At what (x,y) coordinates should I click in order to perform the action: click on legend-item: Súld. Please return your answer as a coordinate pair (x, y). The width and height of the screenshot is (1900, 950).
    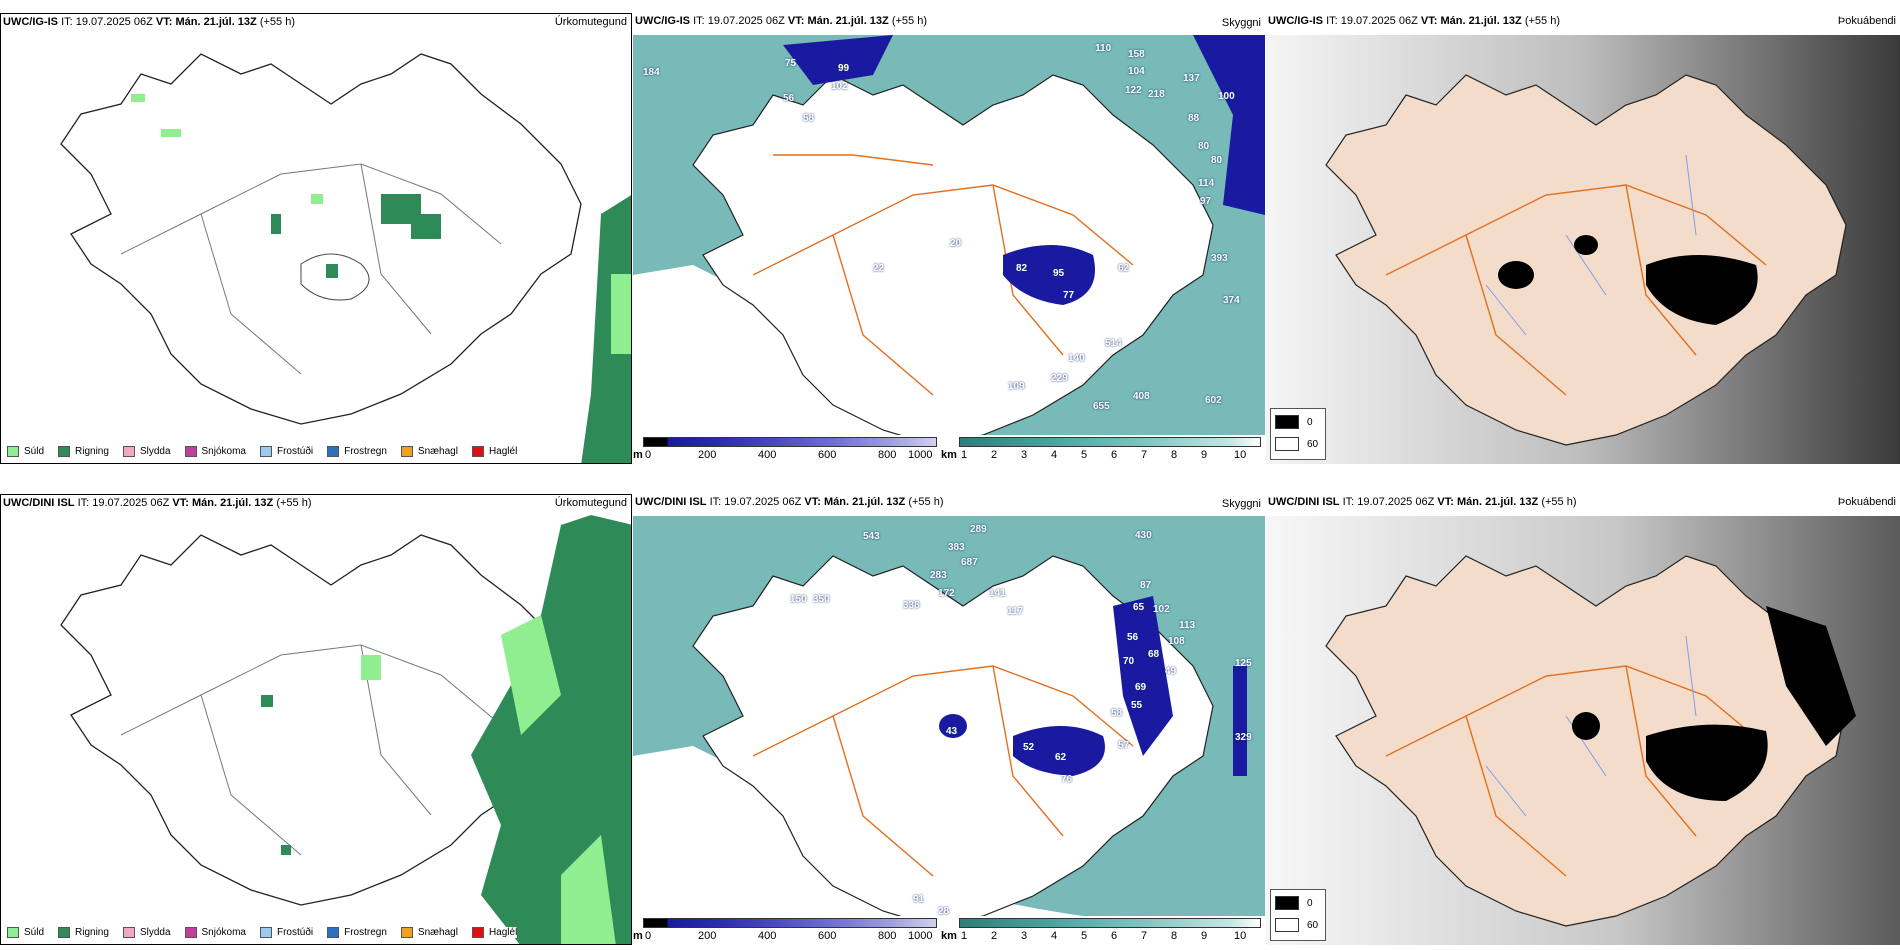
    Looking at the image, I should click on (25, 451).